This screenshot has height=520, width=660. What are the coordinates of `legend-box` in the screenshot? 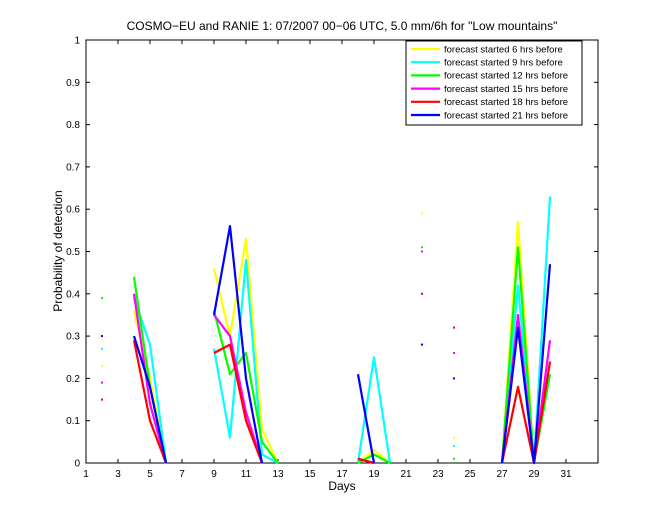 It's located at (494, 83).